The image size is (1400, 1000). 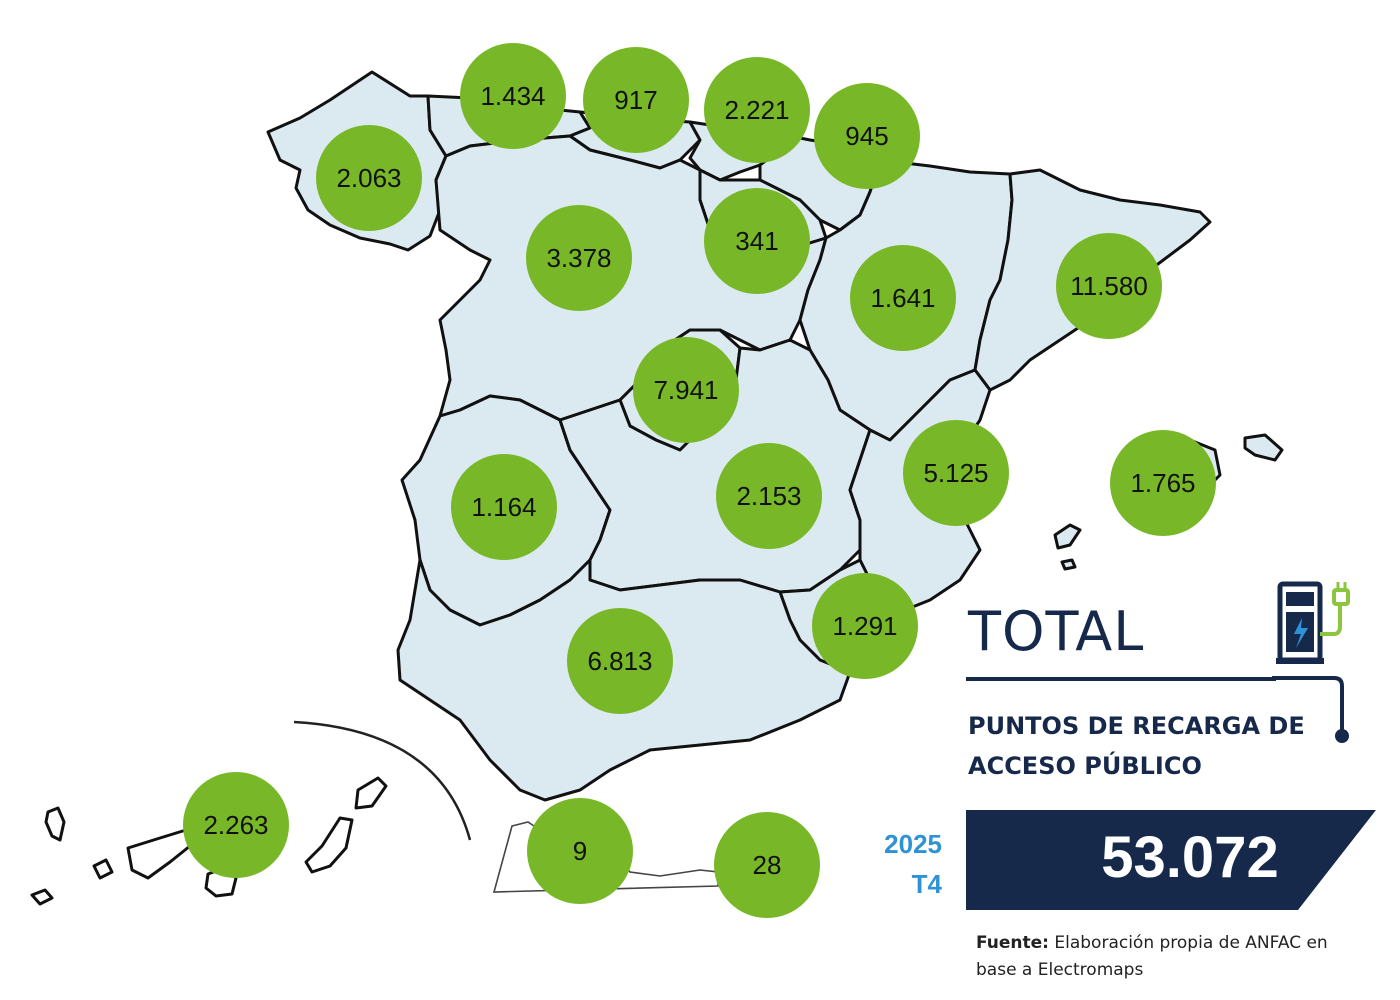 What do you see at coordinates (757, 110) in the screenshot?
I see `bubble-pais-vasco: 2.221` at bounding box center [757, 110].